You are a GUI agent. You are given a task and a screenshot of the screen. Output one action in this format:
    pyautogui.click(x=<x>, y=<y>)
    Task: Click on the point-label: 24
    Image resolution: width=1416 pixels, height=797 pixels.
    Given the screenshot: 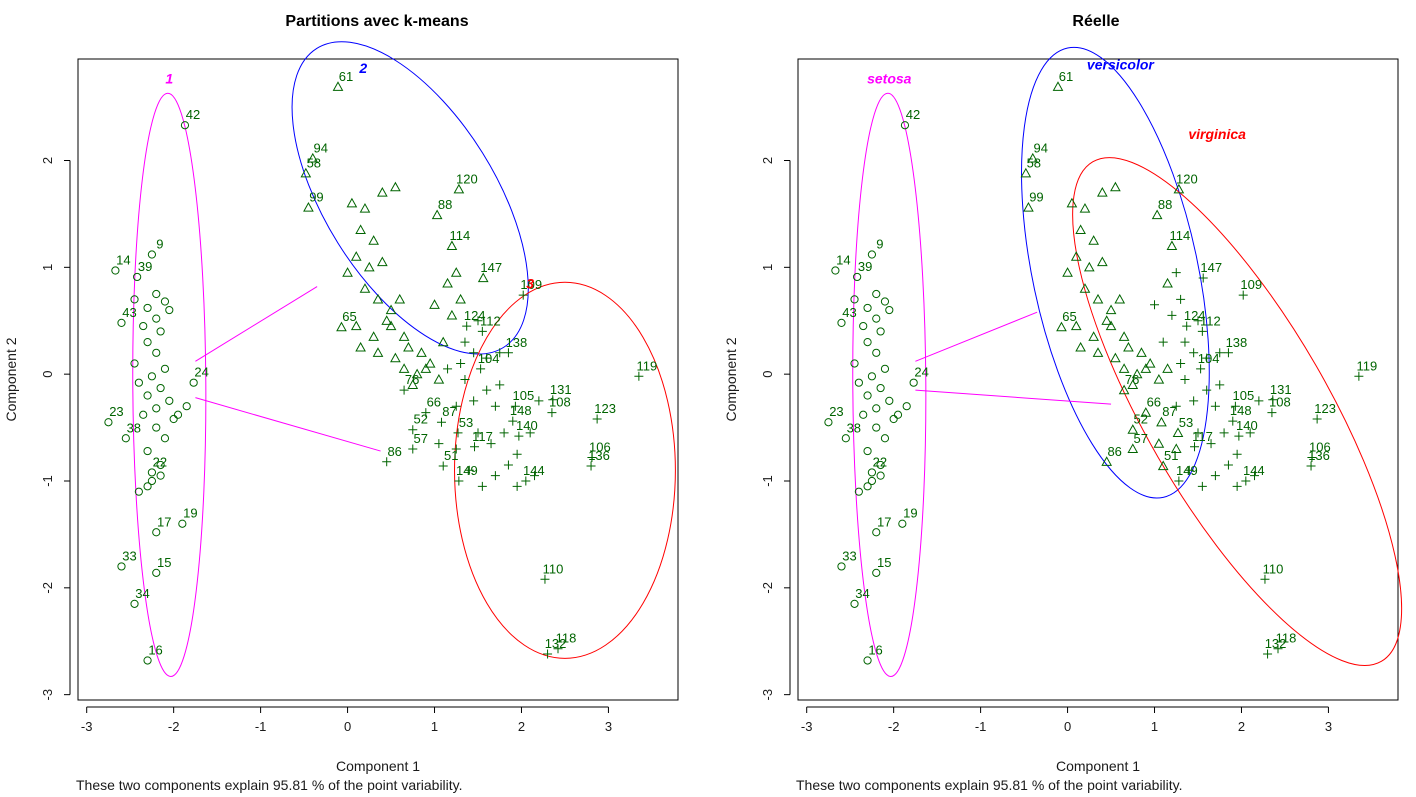 What is the action you would take?
    pyautogui.click(x=201, y=372)
    